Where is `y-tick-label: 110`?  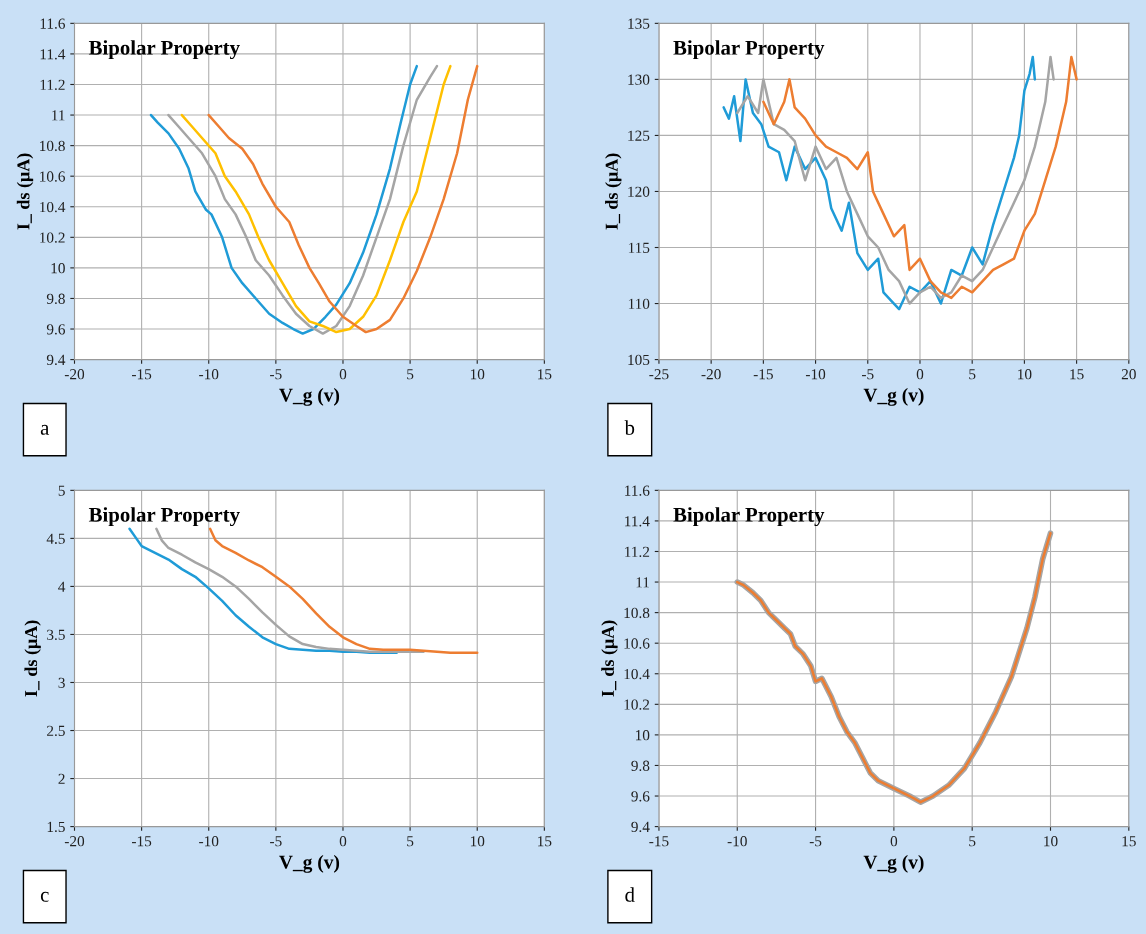
y-tick-label: 110 is located at coordinates (639, 303).